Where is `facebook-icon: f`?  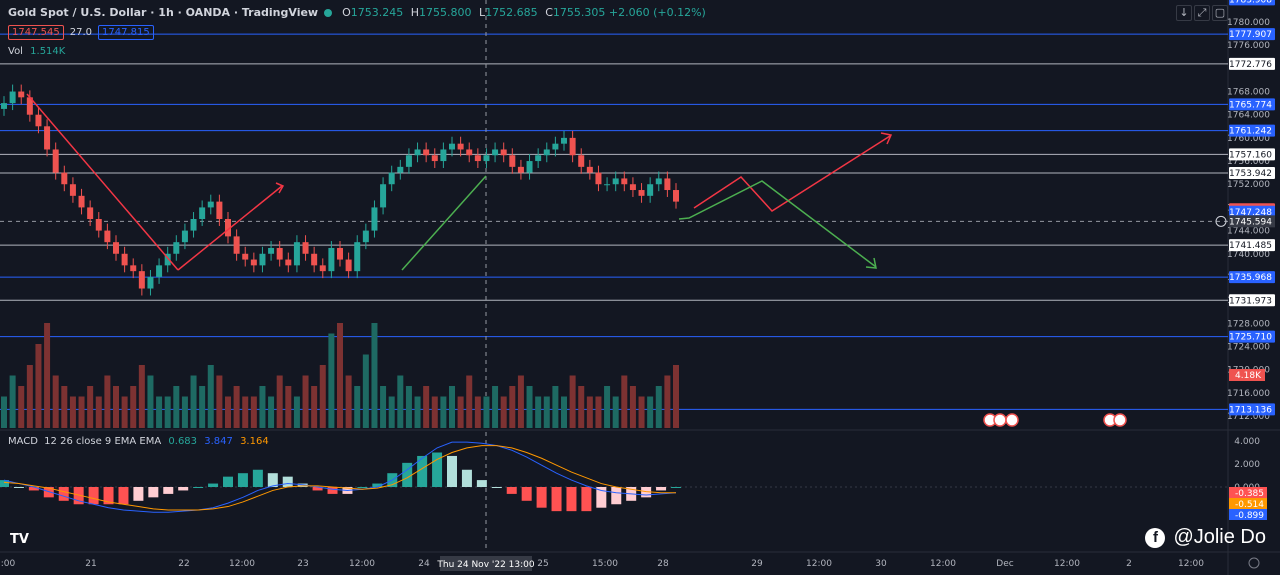
facebook-icon: f is located at coordinates (1155, 537).